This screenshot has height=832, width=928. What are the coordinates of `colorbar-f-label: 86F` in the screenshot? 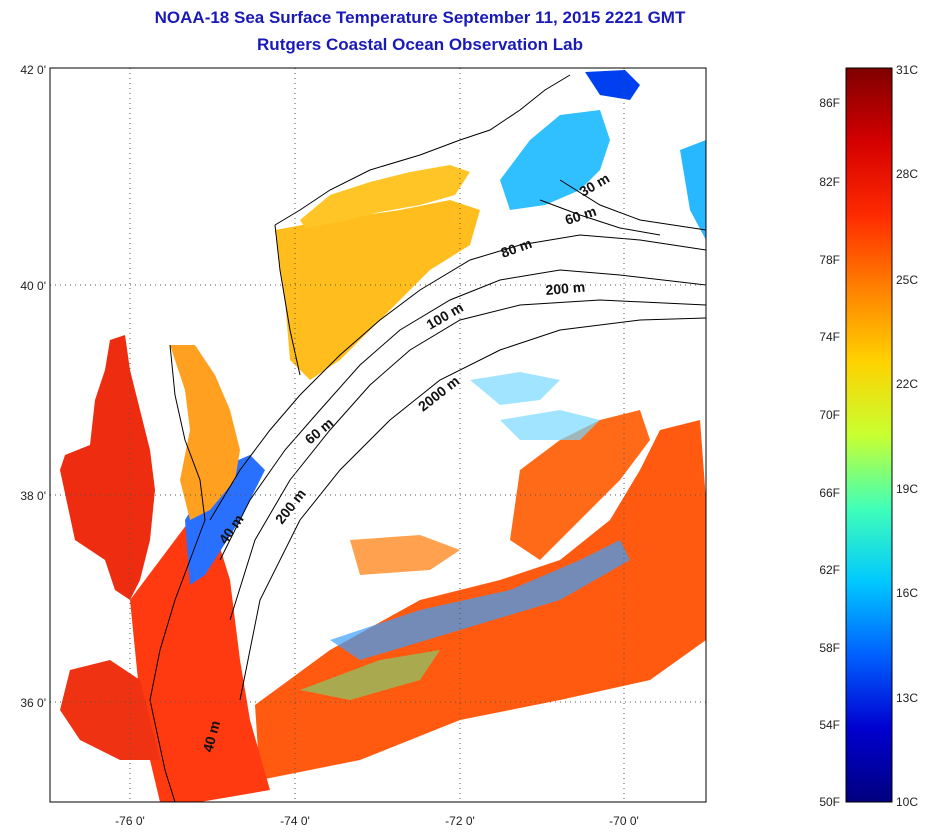 It's located at (829, 103).